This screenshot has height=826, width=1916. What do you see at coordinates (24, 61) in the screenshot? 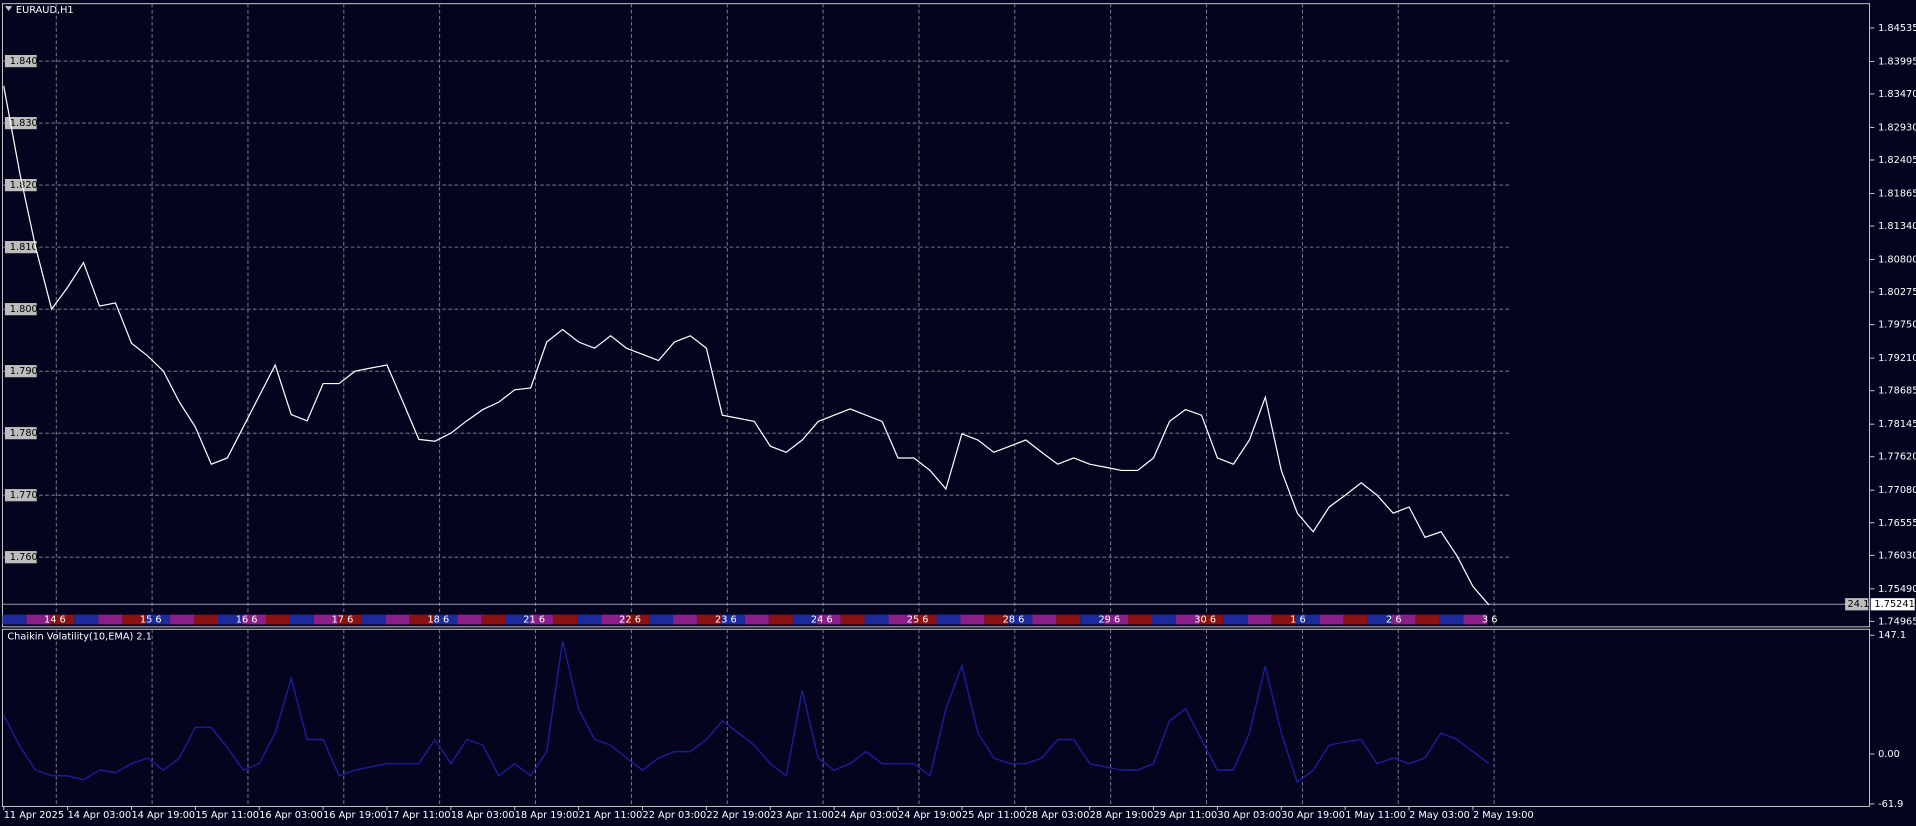
I see `level-label: 1.840` at bounding box center [24, 61].